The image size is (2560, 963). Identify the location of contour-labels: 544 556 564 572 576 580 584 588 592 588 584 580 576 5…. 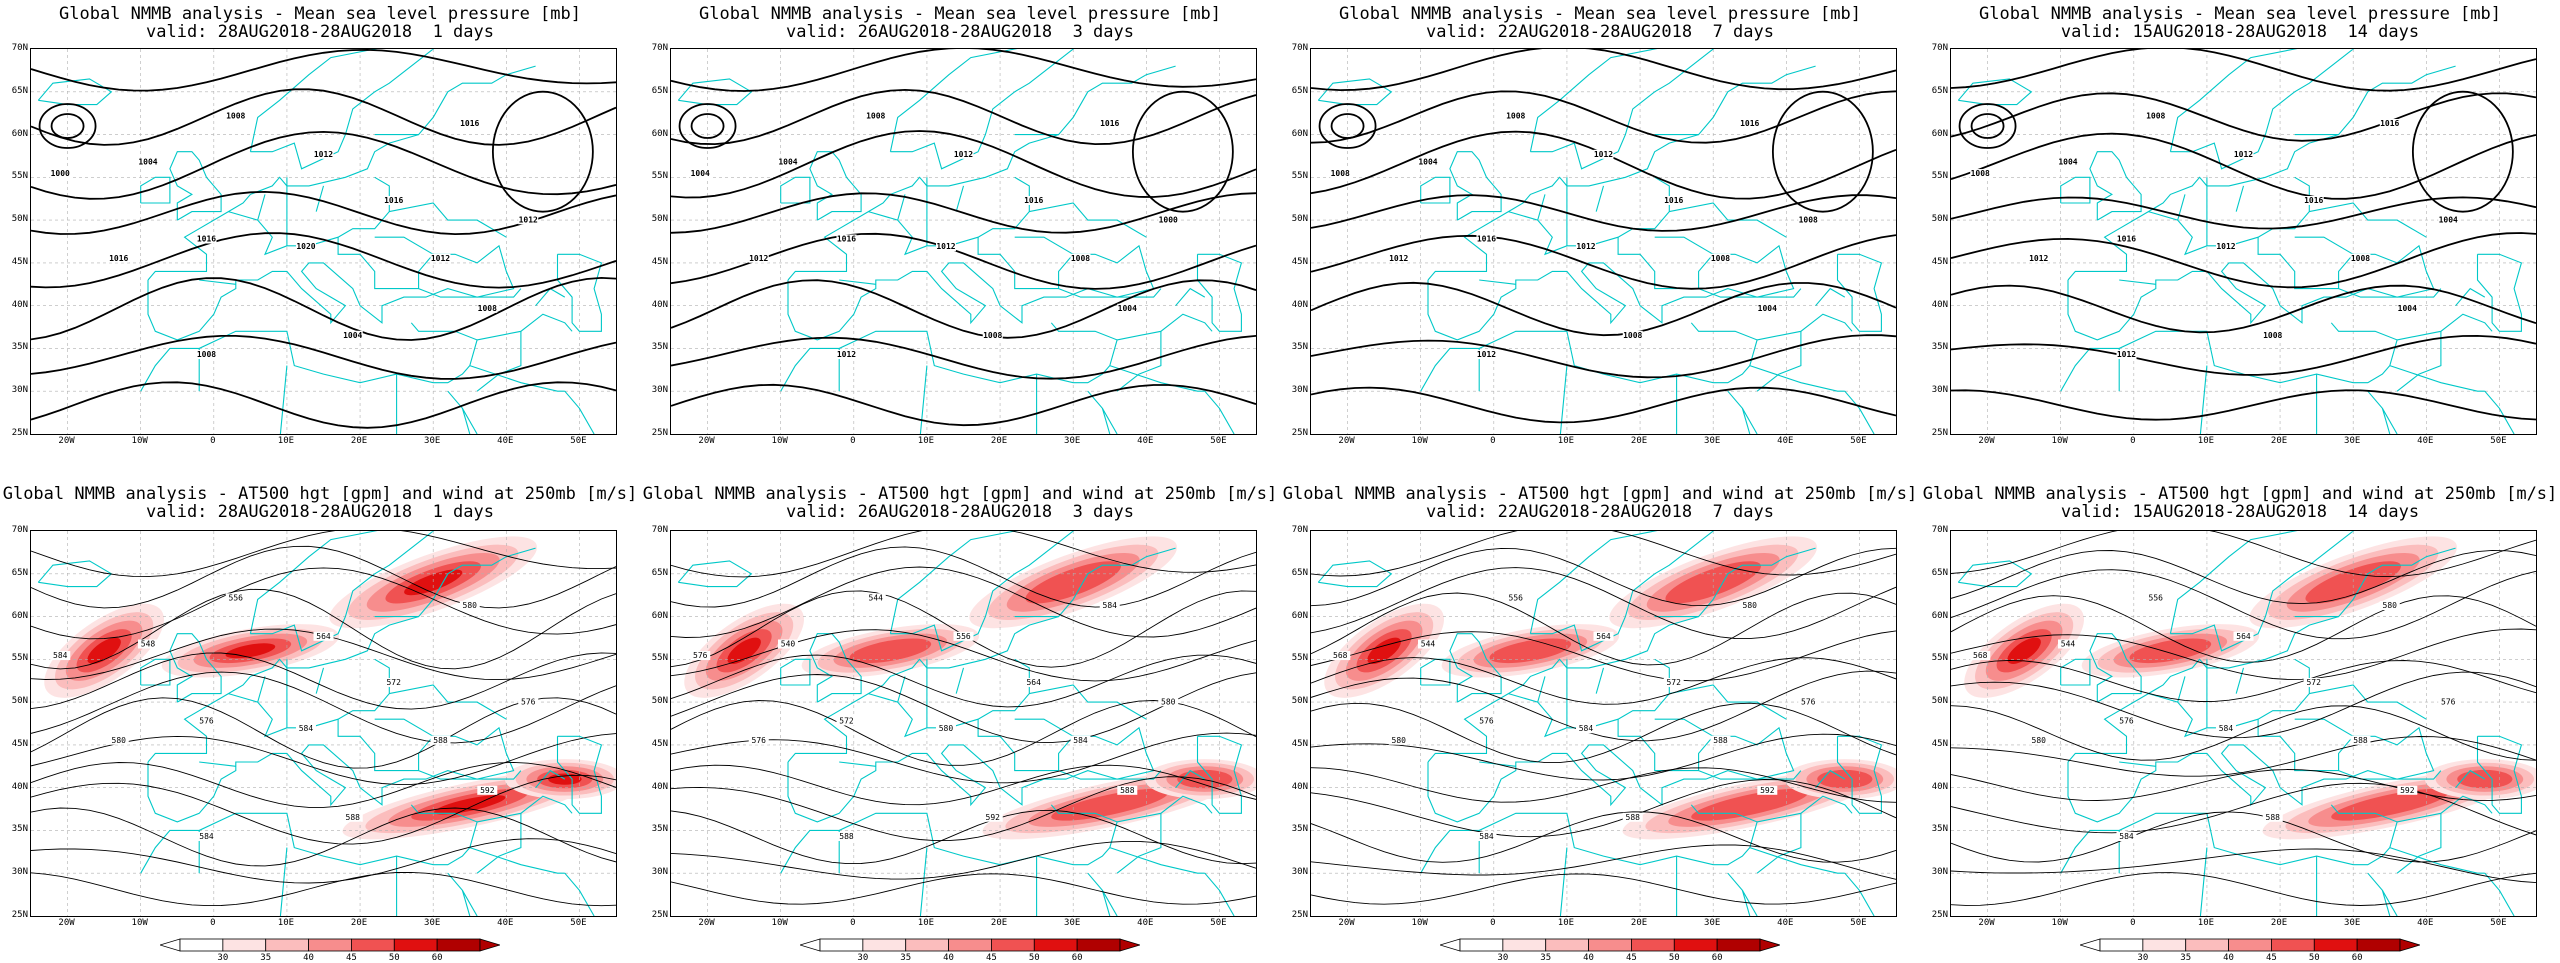
(1574, 717).